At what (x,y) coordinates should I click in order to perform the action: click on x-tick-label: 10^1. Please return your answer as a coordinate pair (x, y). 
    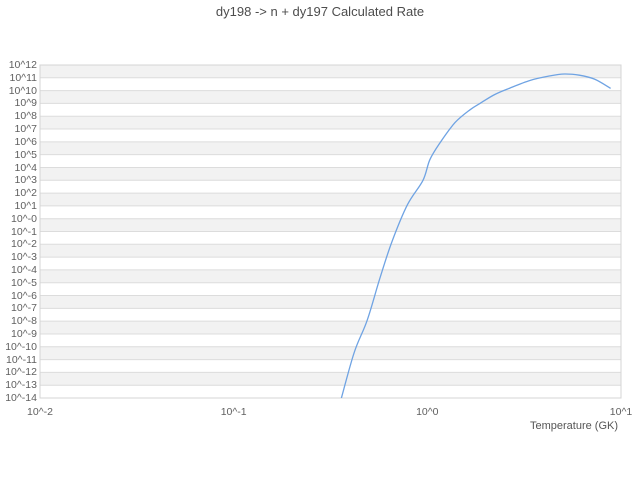
    Looking at the image, I should click on (621, 412).